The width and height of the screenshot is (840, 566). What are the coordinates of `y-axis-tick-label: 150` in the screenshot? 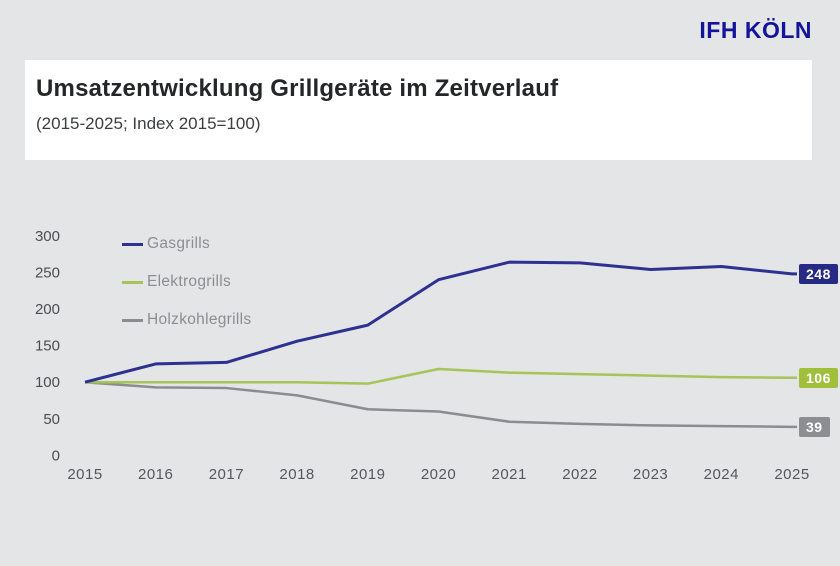 It's located at (47, 346).